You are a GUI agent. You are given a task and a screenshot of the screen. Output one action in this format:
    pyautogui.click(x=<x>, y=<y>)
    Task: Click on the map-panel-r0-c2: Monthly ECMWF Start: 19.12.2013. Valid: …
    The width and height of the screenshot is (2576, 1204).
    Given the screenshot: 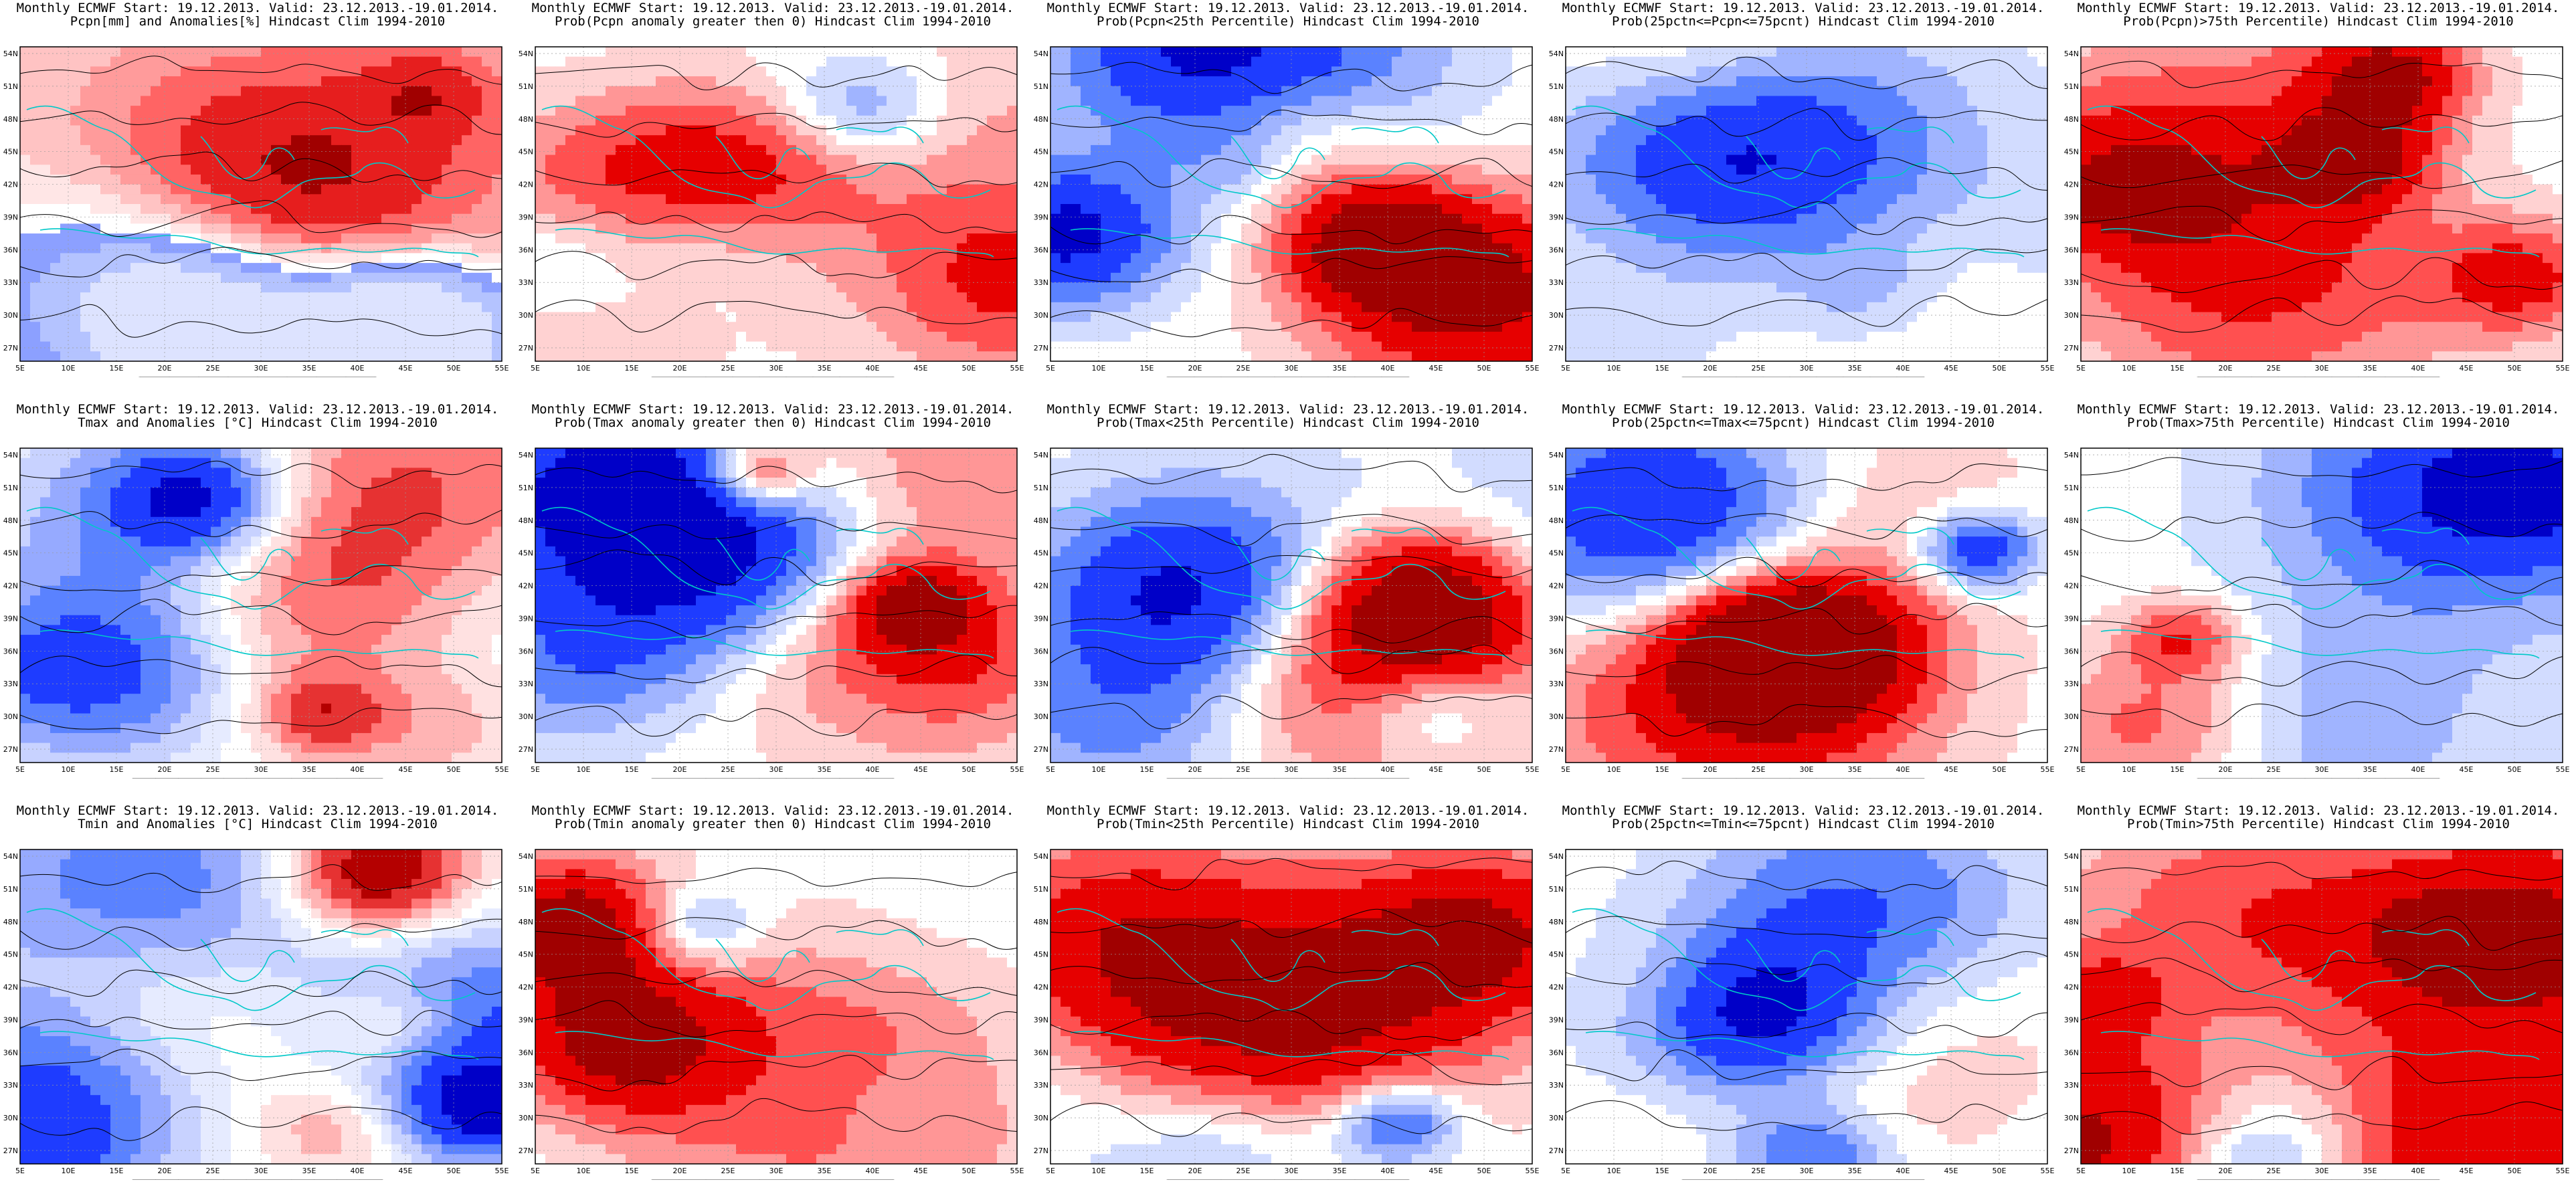 What is the action you would take?
    pyautogui.click(x=1288, y=199)
    